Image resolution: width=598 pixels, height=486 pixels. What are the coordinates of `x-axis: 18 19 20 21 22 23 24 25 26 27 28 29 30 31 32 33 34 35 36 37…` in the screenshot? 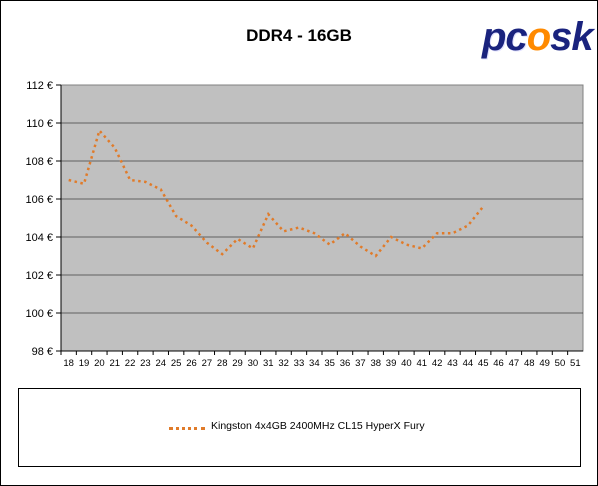 It's located at (321, 359).